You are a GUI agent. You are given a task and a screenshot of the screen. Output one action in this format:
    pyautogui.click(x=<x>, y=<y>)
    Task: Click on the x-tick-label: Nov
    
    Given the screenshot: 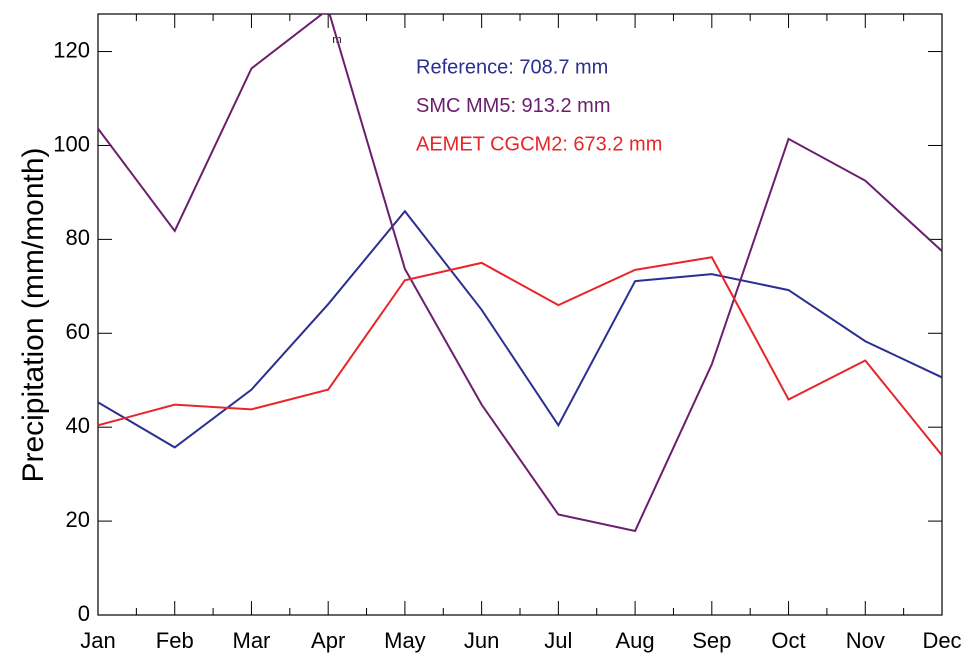 What is the action you would take?
    pyautogui.click(x=865, y=640)
    